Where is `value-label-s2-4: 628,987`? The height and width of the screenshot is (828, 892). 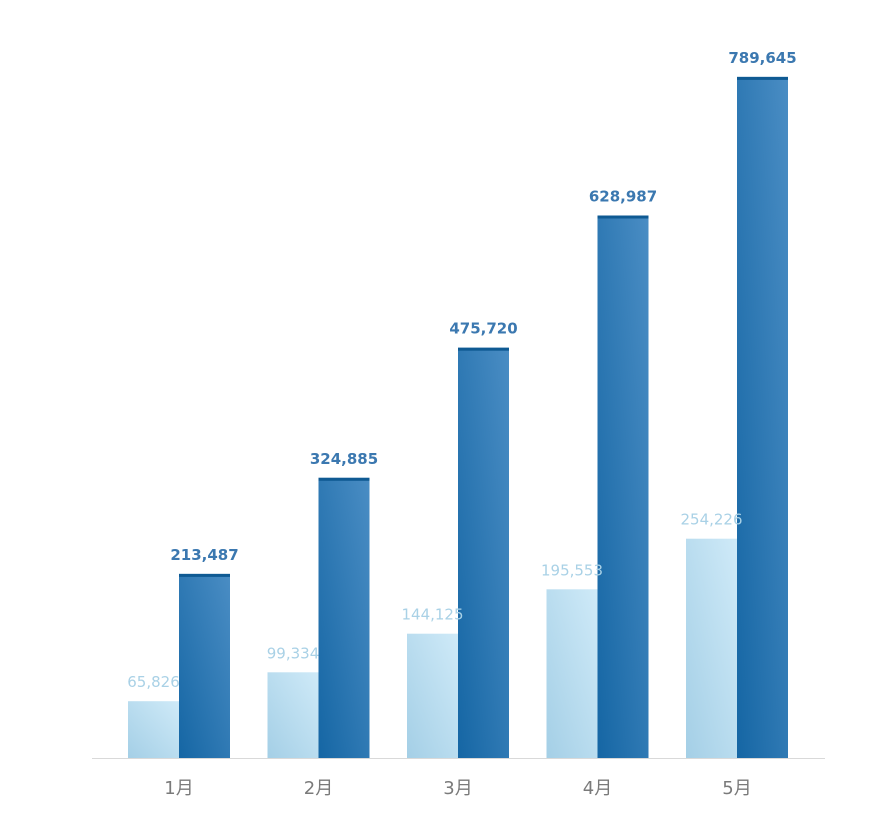 value-label-s2-4: 628,987 is located at coordinates (623, 197).